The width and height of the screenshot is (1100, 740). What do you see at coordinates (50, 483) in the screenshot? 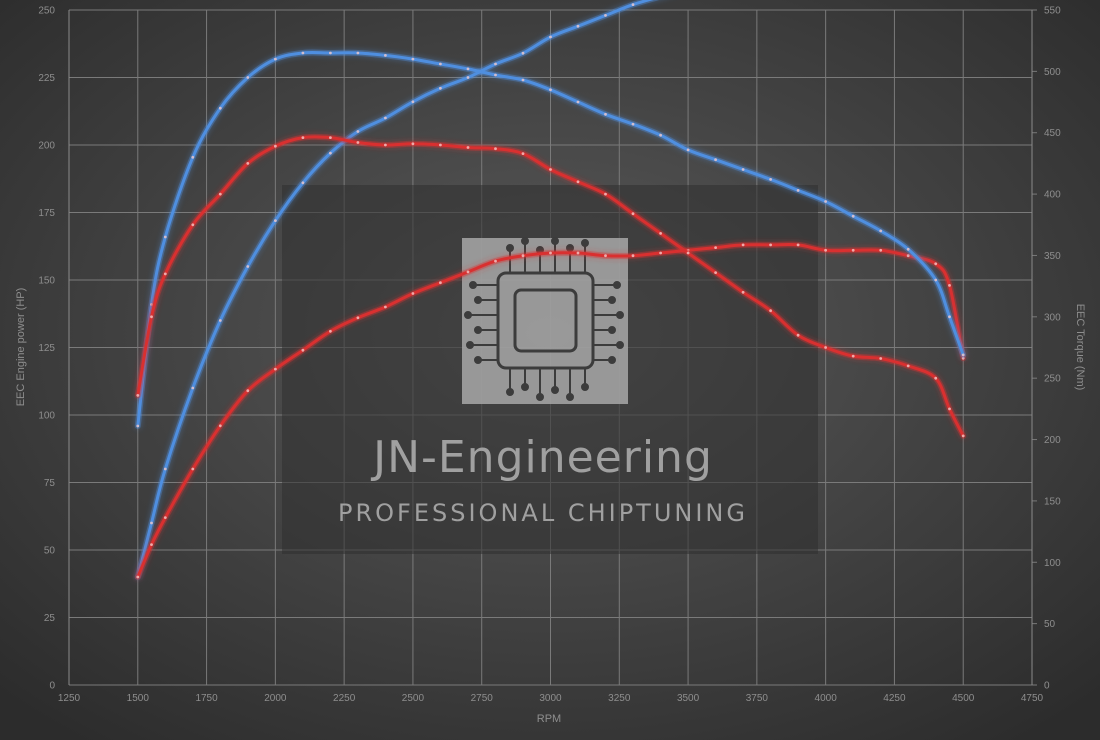
I see `y-left-tick-label: 75` at bounding box center [50, 483].